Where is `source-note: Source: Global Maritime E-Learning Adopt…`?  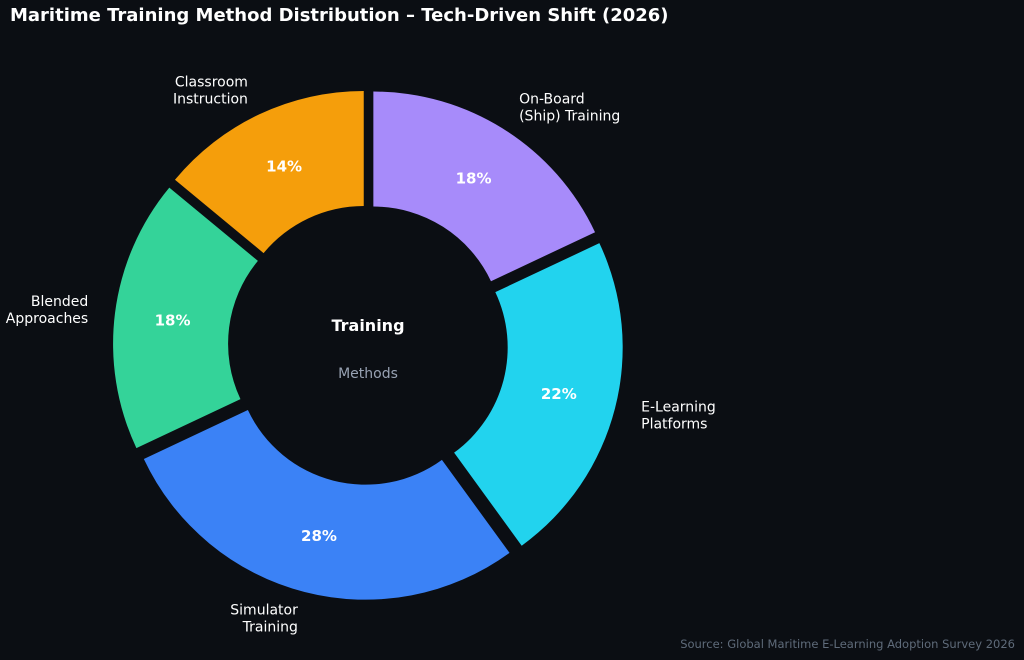
source-note: Source: Global Maritime E-Learning Adopt… is located at coordinates (847, 644).